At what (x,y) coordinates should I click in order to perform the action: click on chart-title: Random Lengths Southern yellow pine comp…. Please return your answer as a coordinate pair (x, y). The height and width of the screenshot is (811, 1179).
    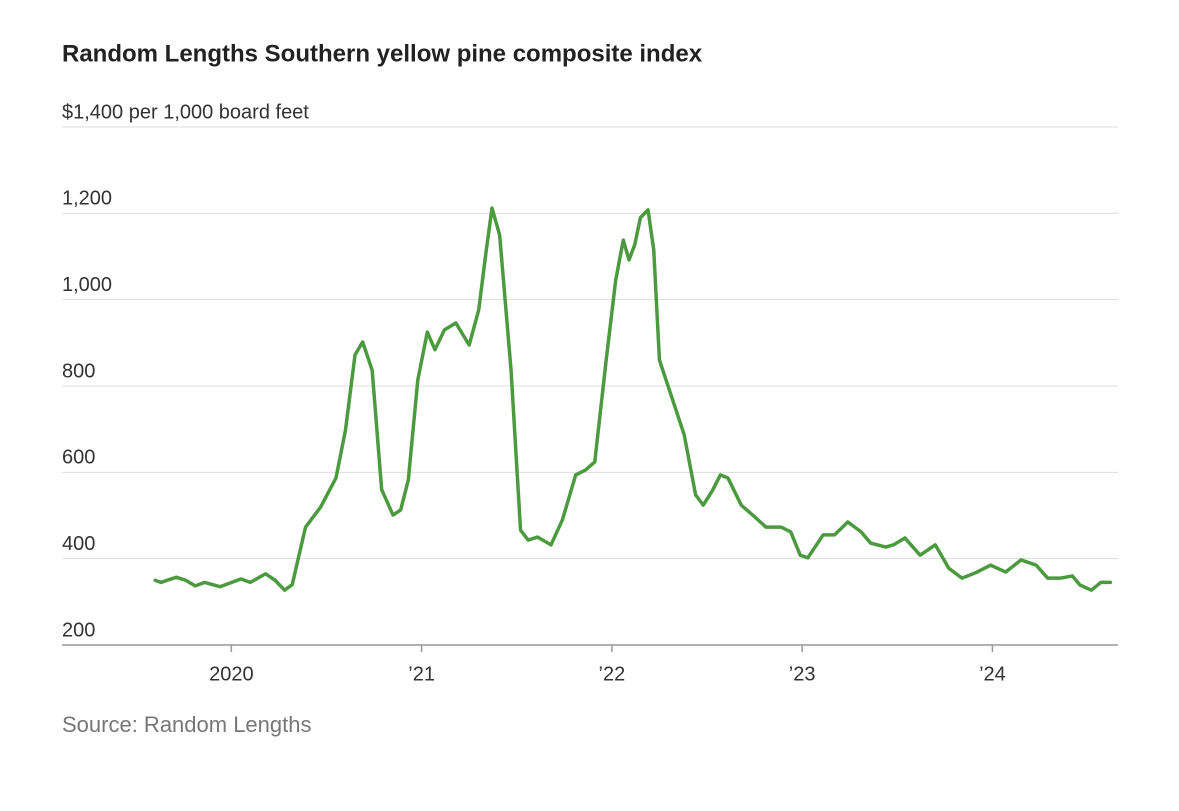
    Looking at the image, I should click on (382, 53).